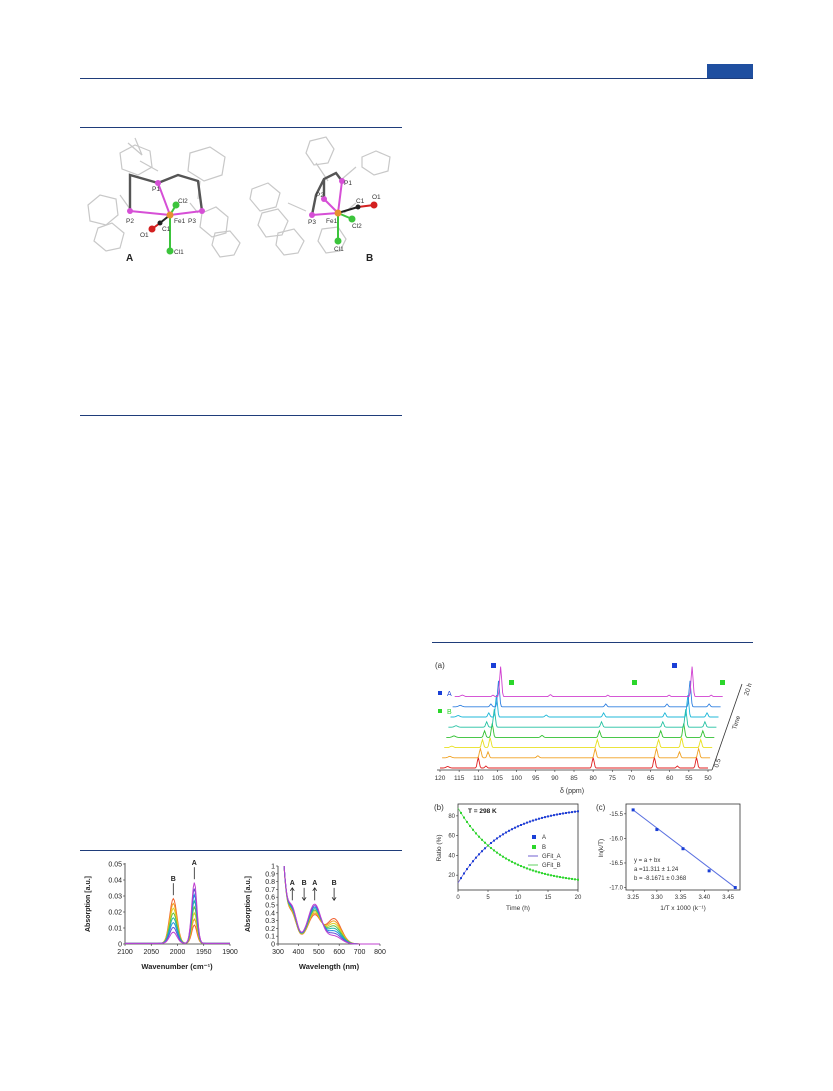 This screenshot has height=1091, width=833. Describe the element at coordinates (572, 791) in the screenshot. I see `nmr-x-label: δ (ppm)` at that location.